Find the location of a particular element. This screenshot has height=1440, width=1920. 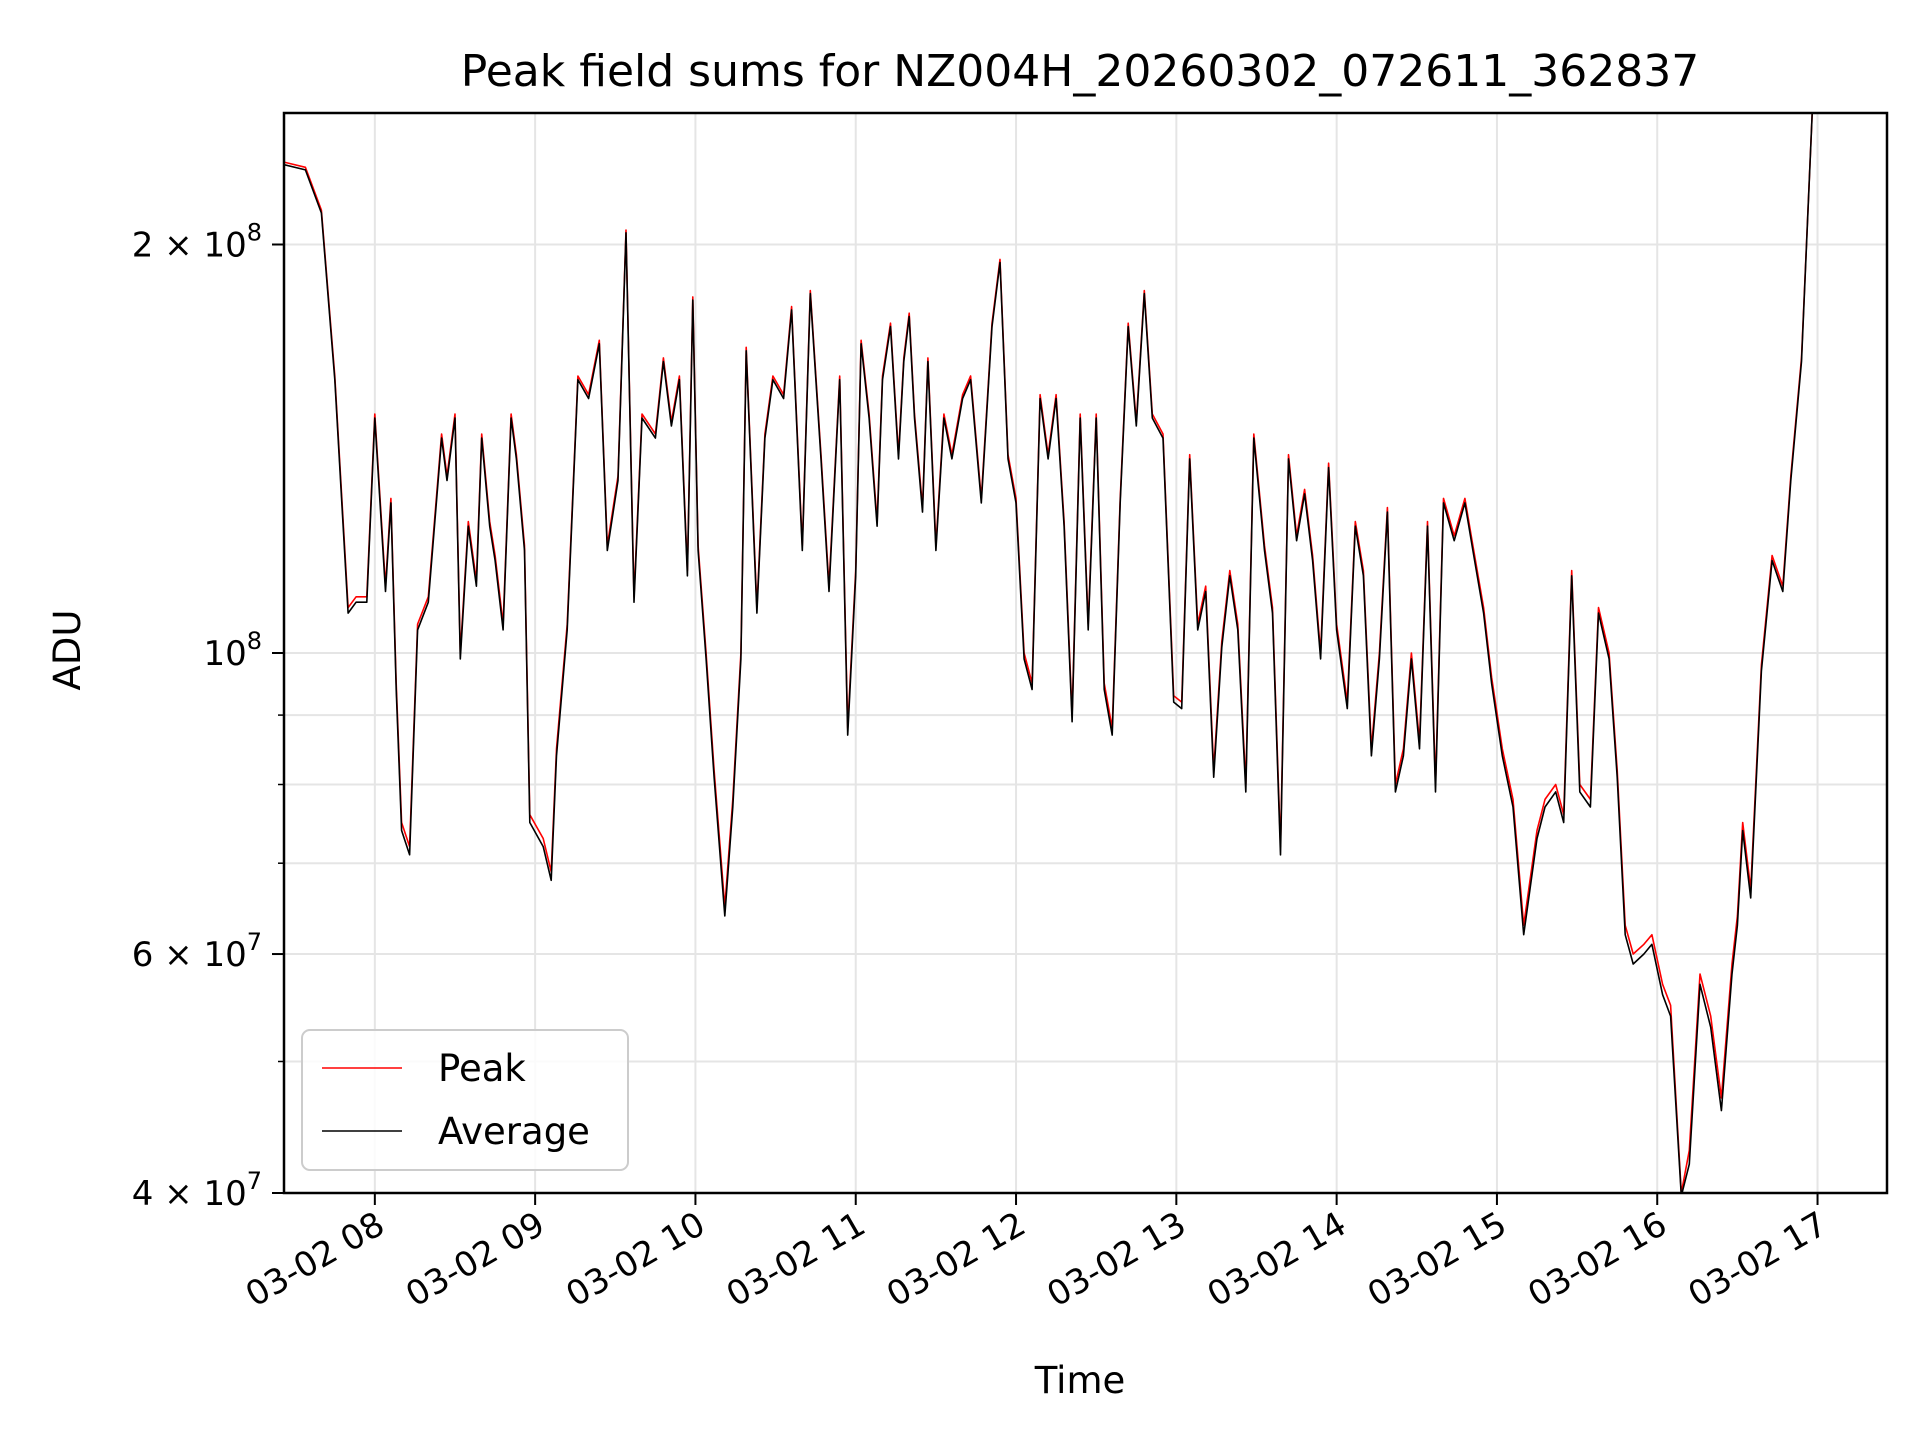

y-tick-mantissa: 6 is located at coordinates (143, 955).